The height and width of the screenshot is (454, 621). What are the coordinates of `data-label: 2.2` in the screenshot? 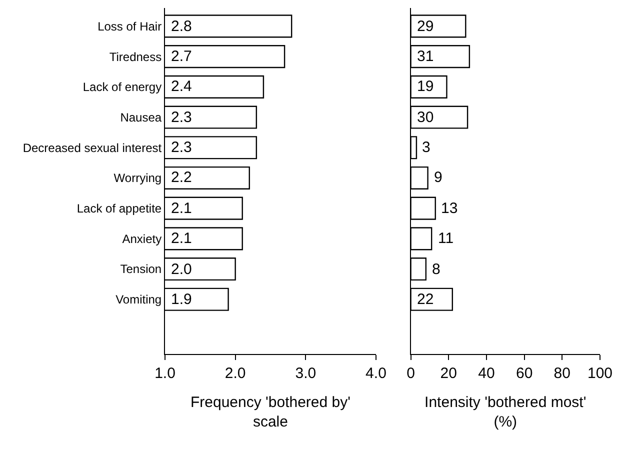 It's located at (181, 177).